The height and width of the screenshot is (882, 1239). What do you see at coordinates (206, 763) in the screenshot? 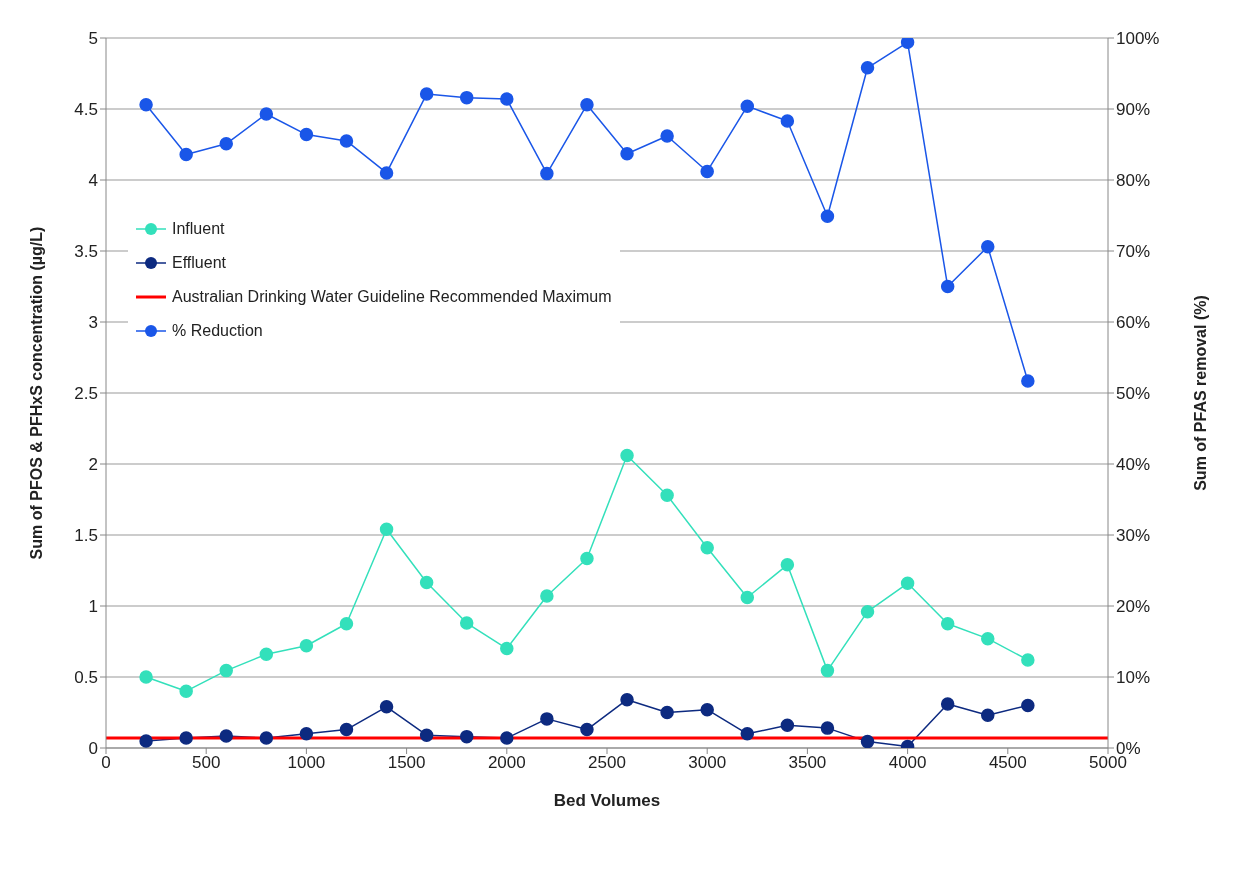
I see `x-tick-label: 500` at bounding box center [206, 763].